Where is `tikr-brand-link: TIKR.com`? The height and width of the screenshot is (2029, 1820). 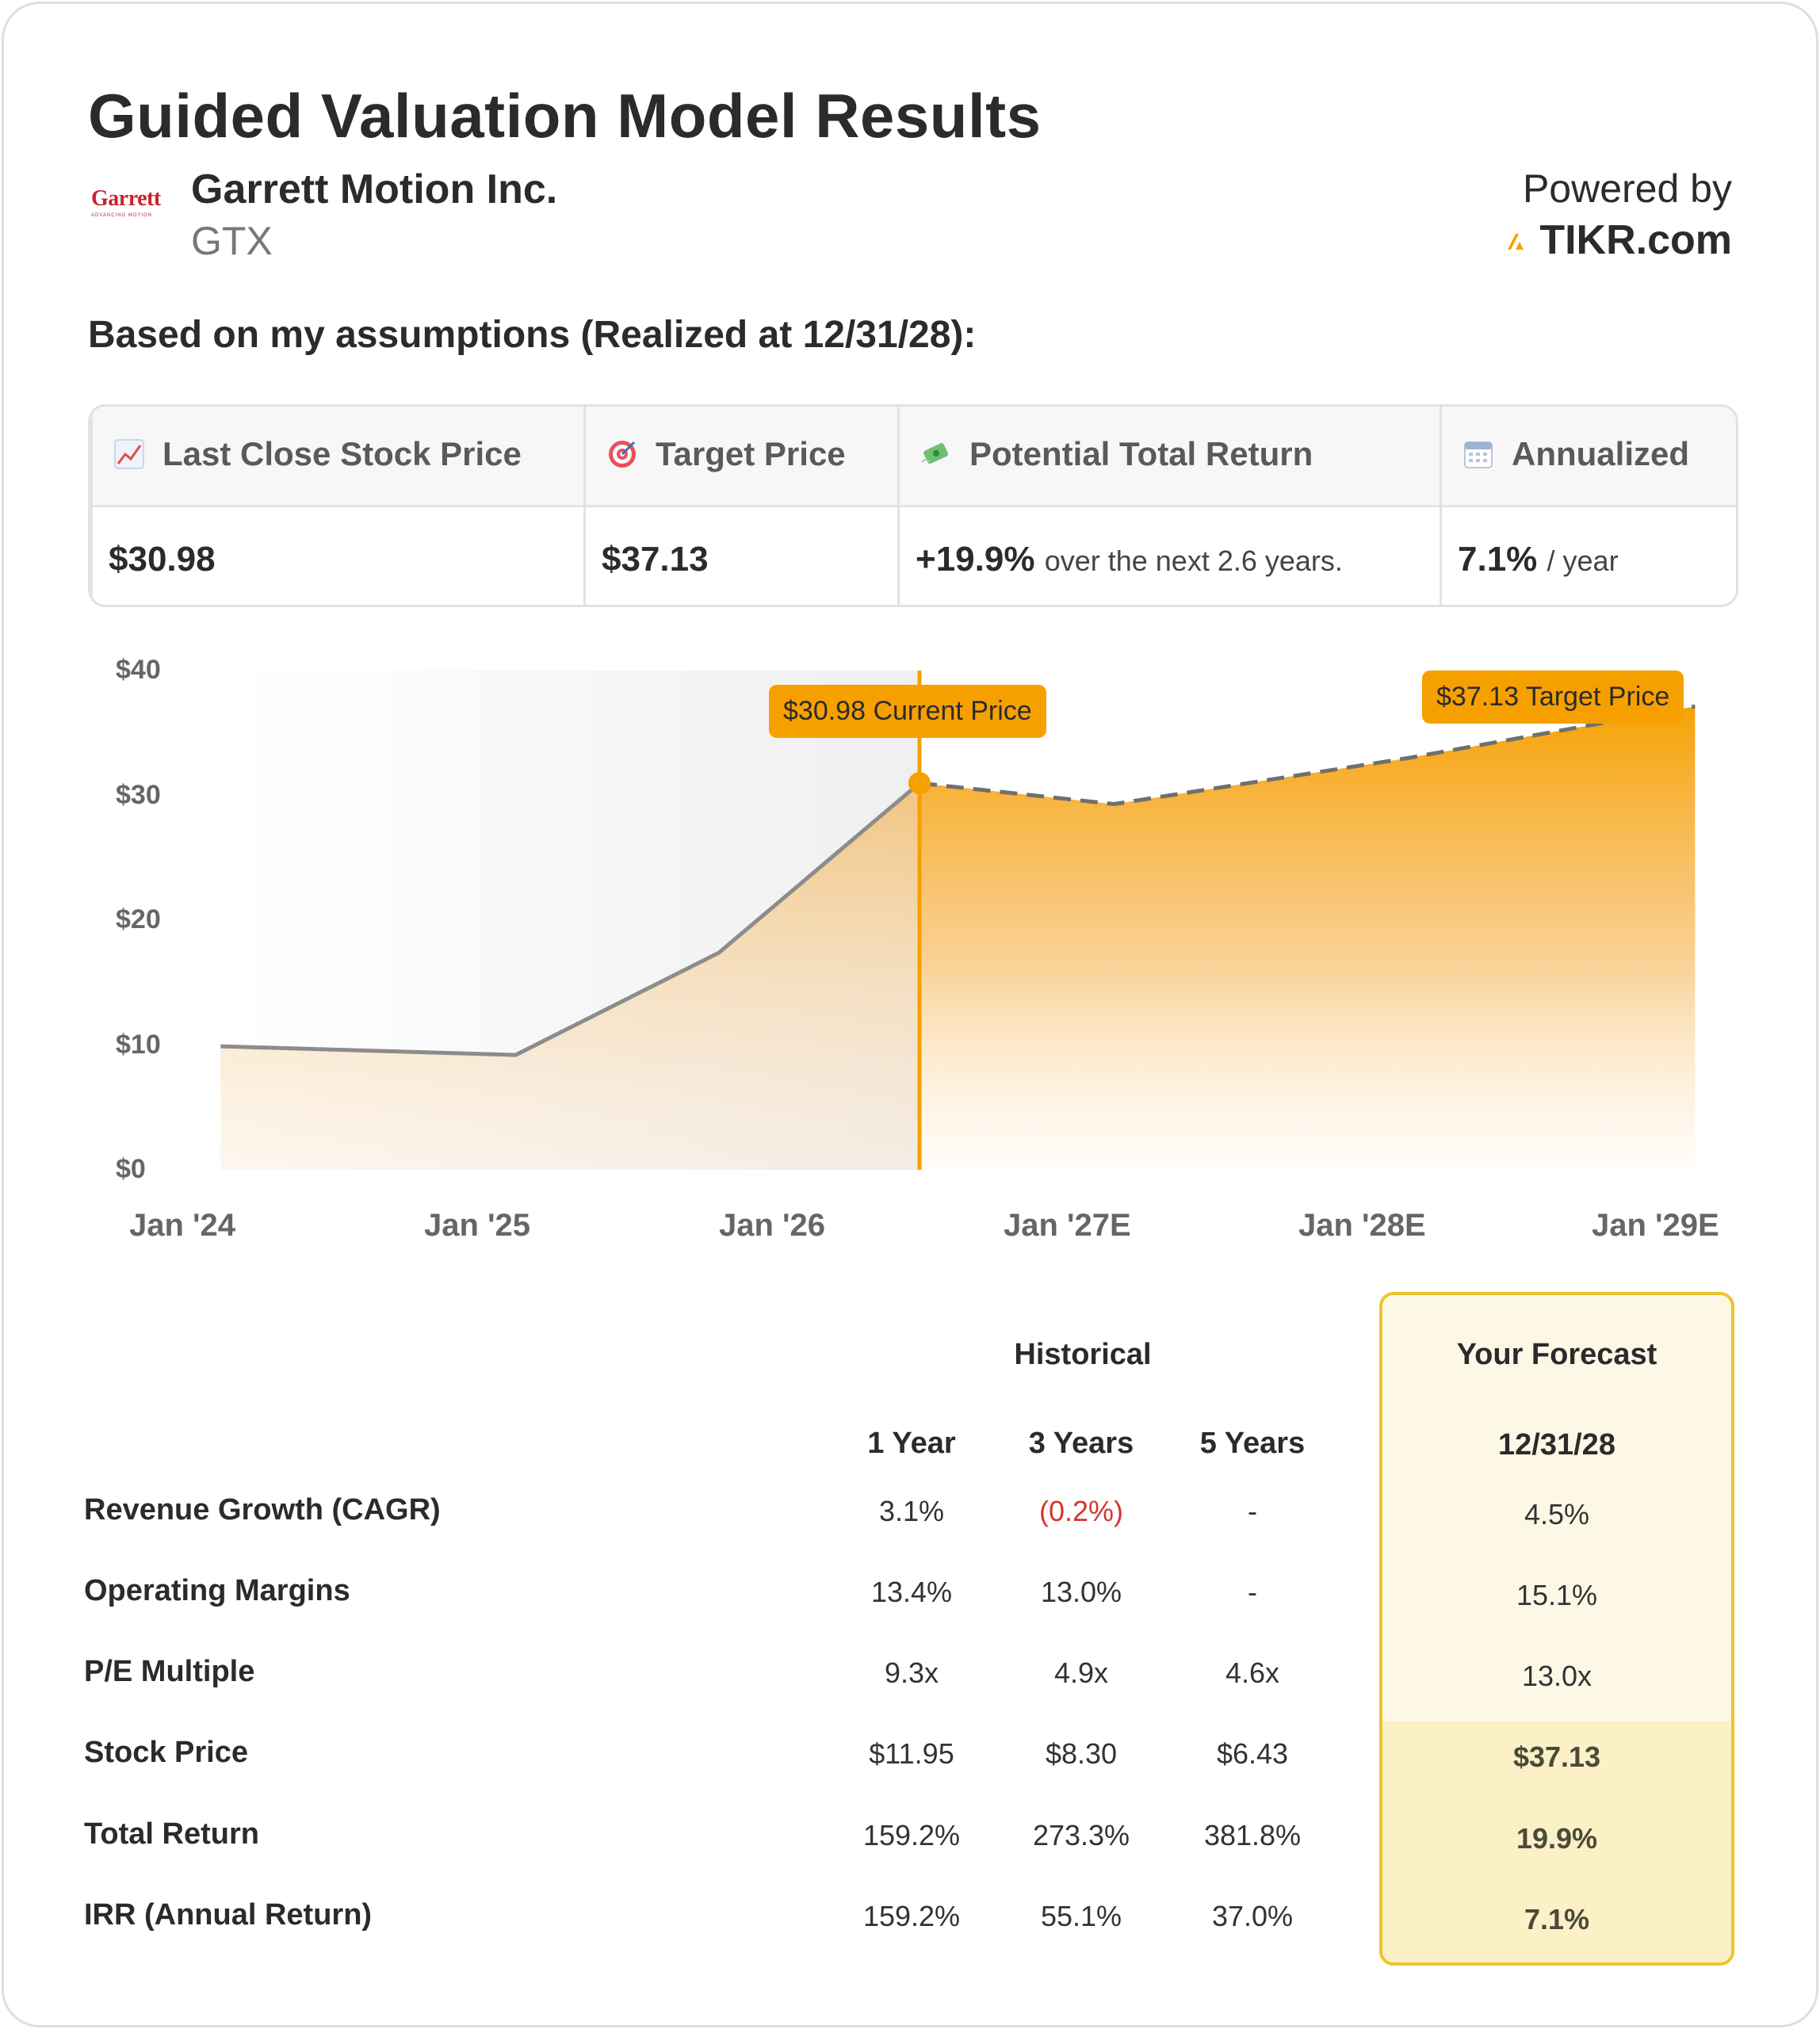
tikr-brand-link: TIKR.com is located at coordinates (1618, 240).